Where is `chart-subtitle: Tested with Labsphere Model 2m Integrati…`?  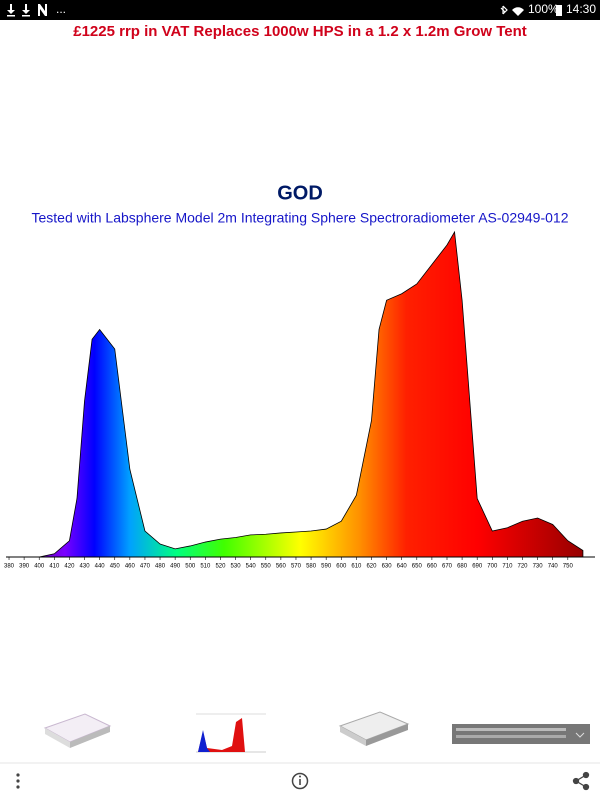 chart-subtitle: Tested with Labsphere Model 2m Integrati… is located at coordinates (300, 218).